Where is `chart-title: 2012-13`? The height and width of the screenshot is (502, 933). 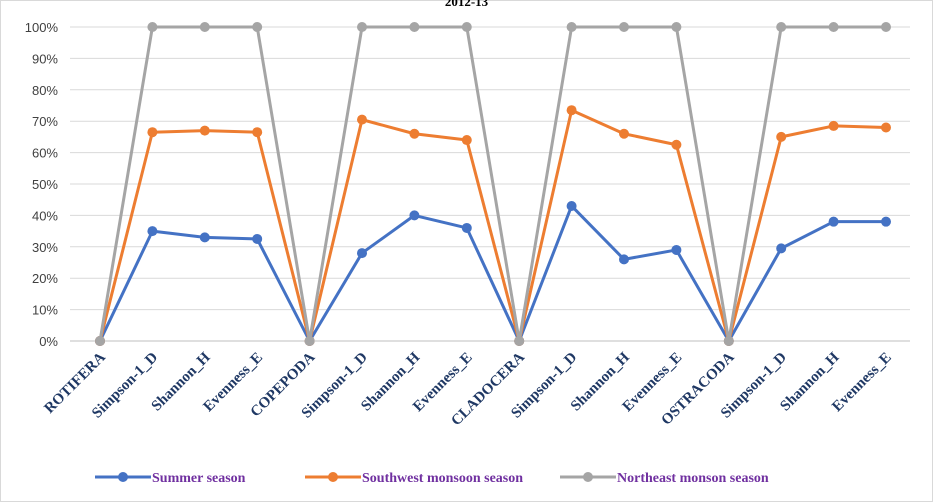
chart-title: 2012-13 is located at coordinates (466, 4).